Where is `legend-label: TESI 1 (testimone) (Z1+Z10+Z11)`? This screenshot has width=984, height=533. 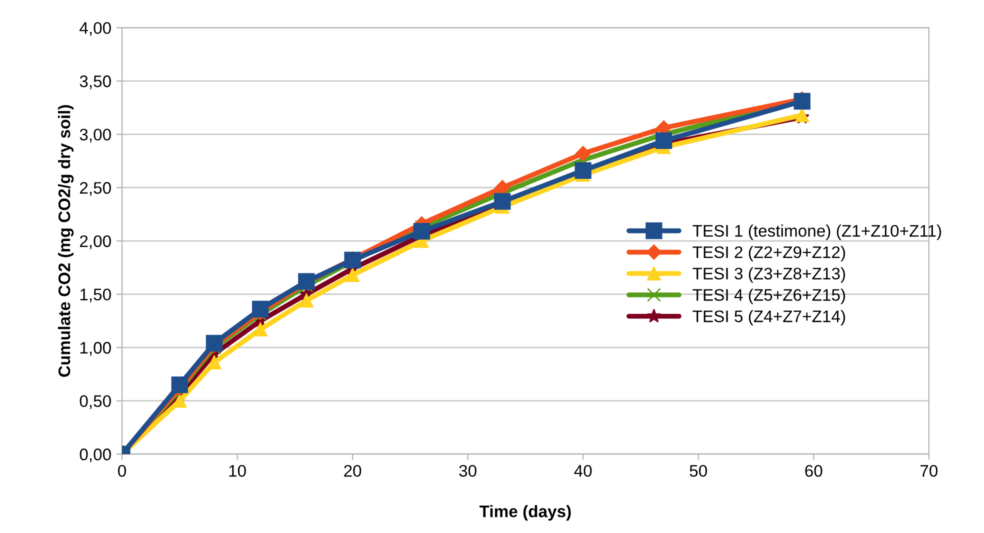 legend-label: TESI 1 (testimone) (Z1+Z10+Z11) is located at coordinates (817, 232).